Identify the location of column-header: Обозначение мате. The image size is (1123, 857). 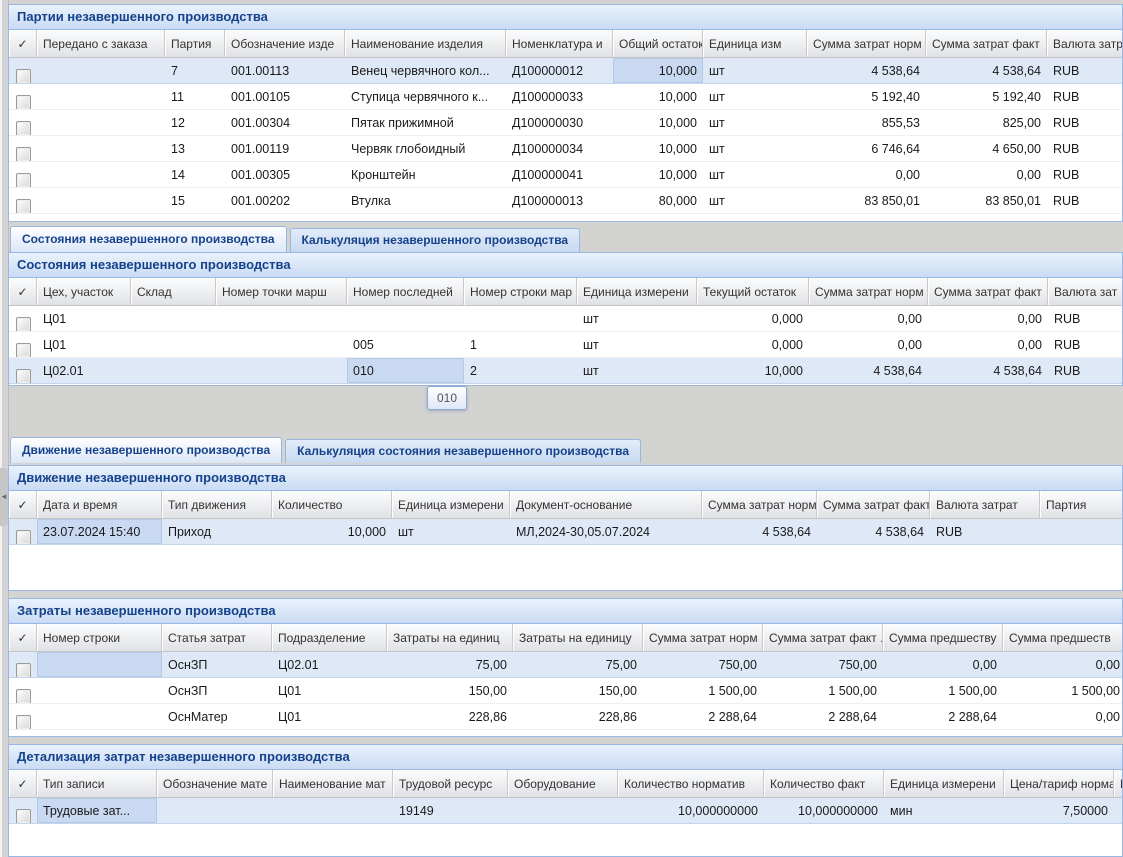
(215, 783).